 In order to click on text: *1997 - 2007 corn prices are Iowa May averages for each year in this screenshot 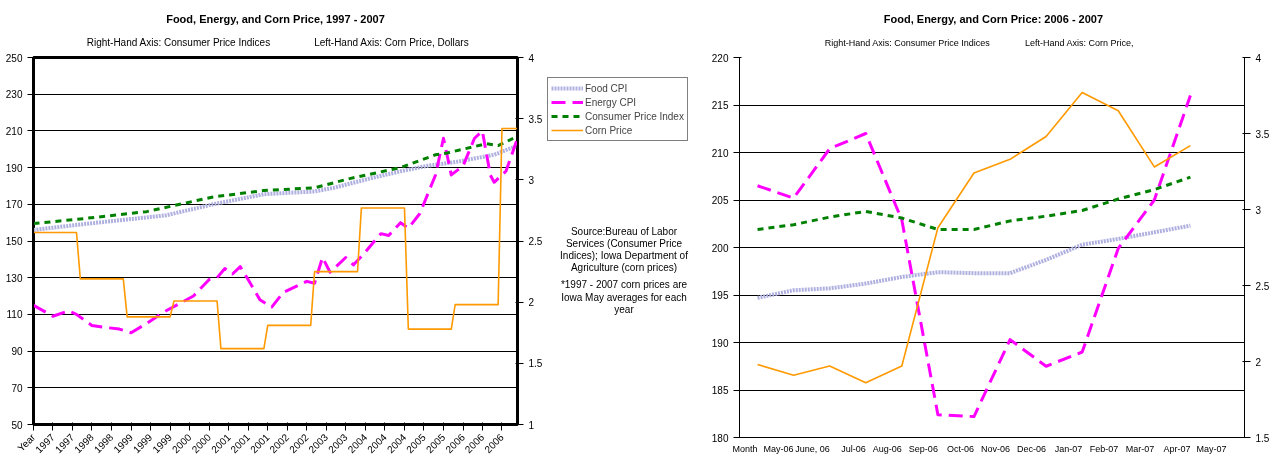, I will do `click(624, 297)`.